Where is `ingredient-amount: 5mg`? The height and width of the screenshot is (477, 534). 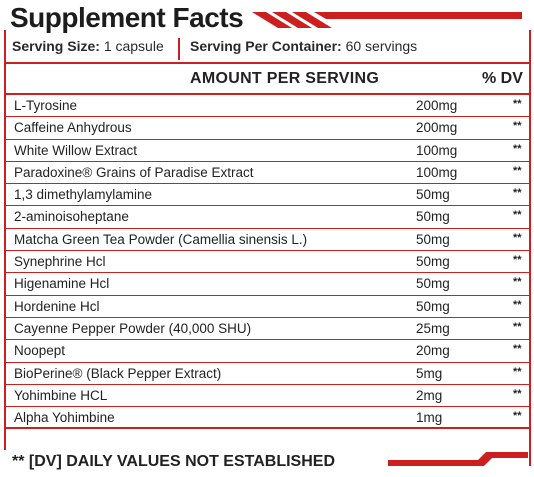
ingredient-amount: 5mg is located at coordinates (429, 373).